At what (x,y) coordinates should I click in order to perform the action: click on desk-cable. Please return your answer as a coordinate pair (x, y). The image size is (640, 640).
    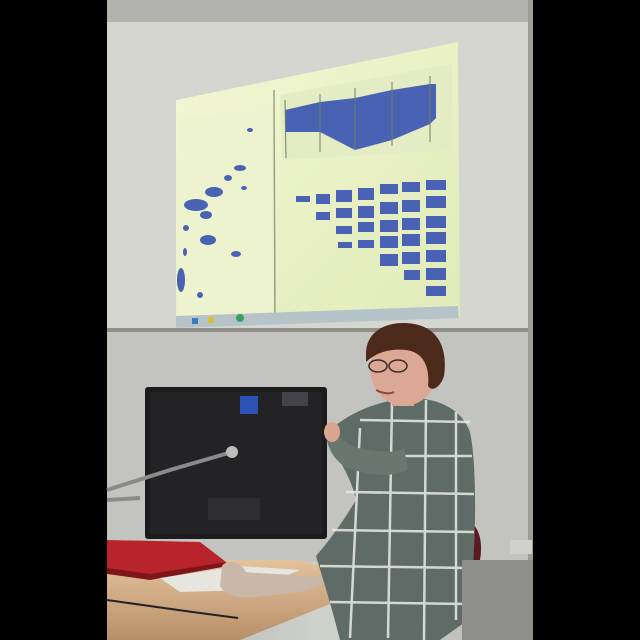
    Looking at the image, I should click on (172, 609).